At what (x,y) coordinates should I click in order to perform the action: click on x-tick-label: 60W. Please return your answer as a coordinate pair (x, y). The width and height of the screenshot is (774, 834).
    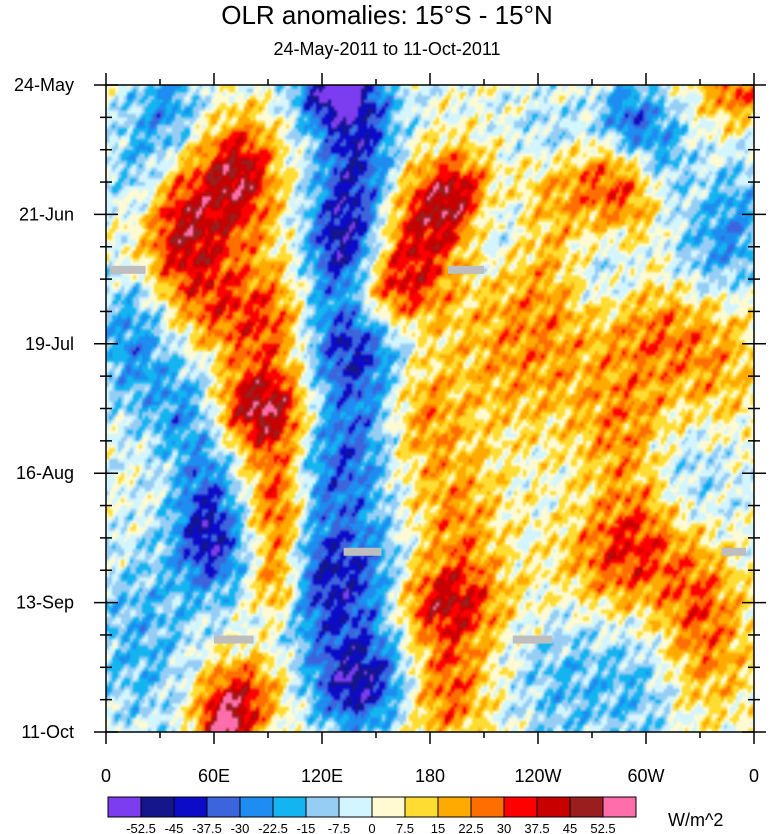
    Looking at the image, I should click on (645, 776).